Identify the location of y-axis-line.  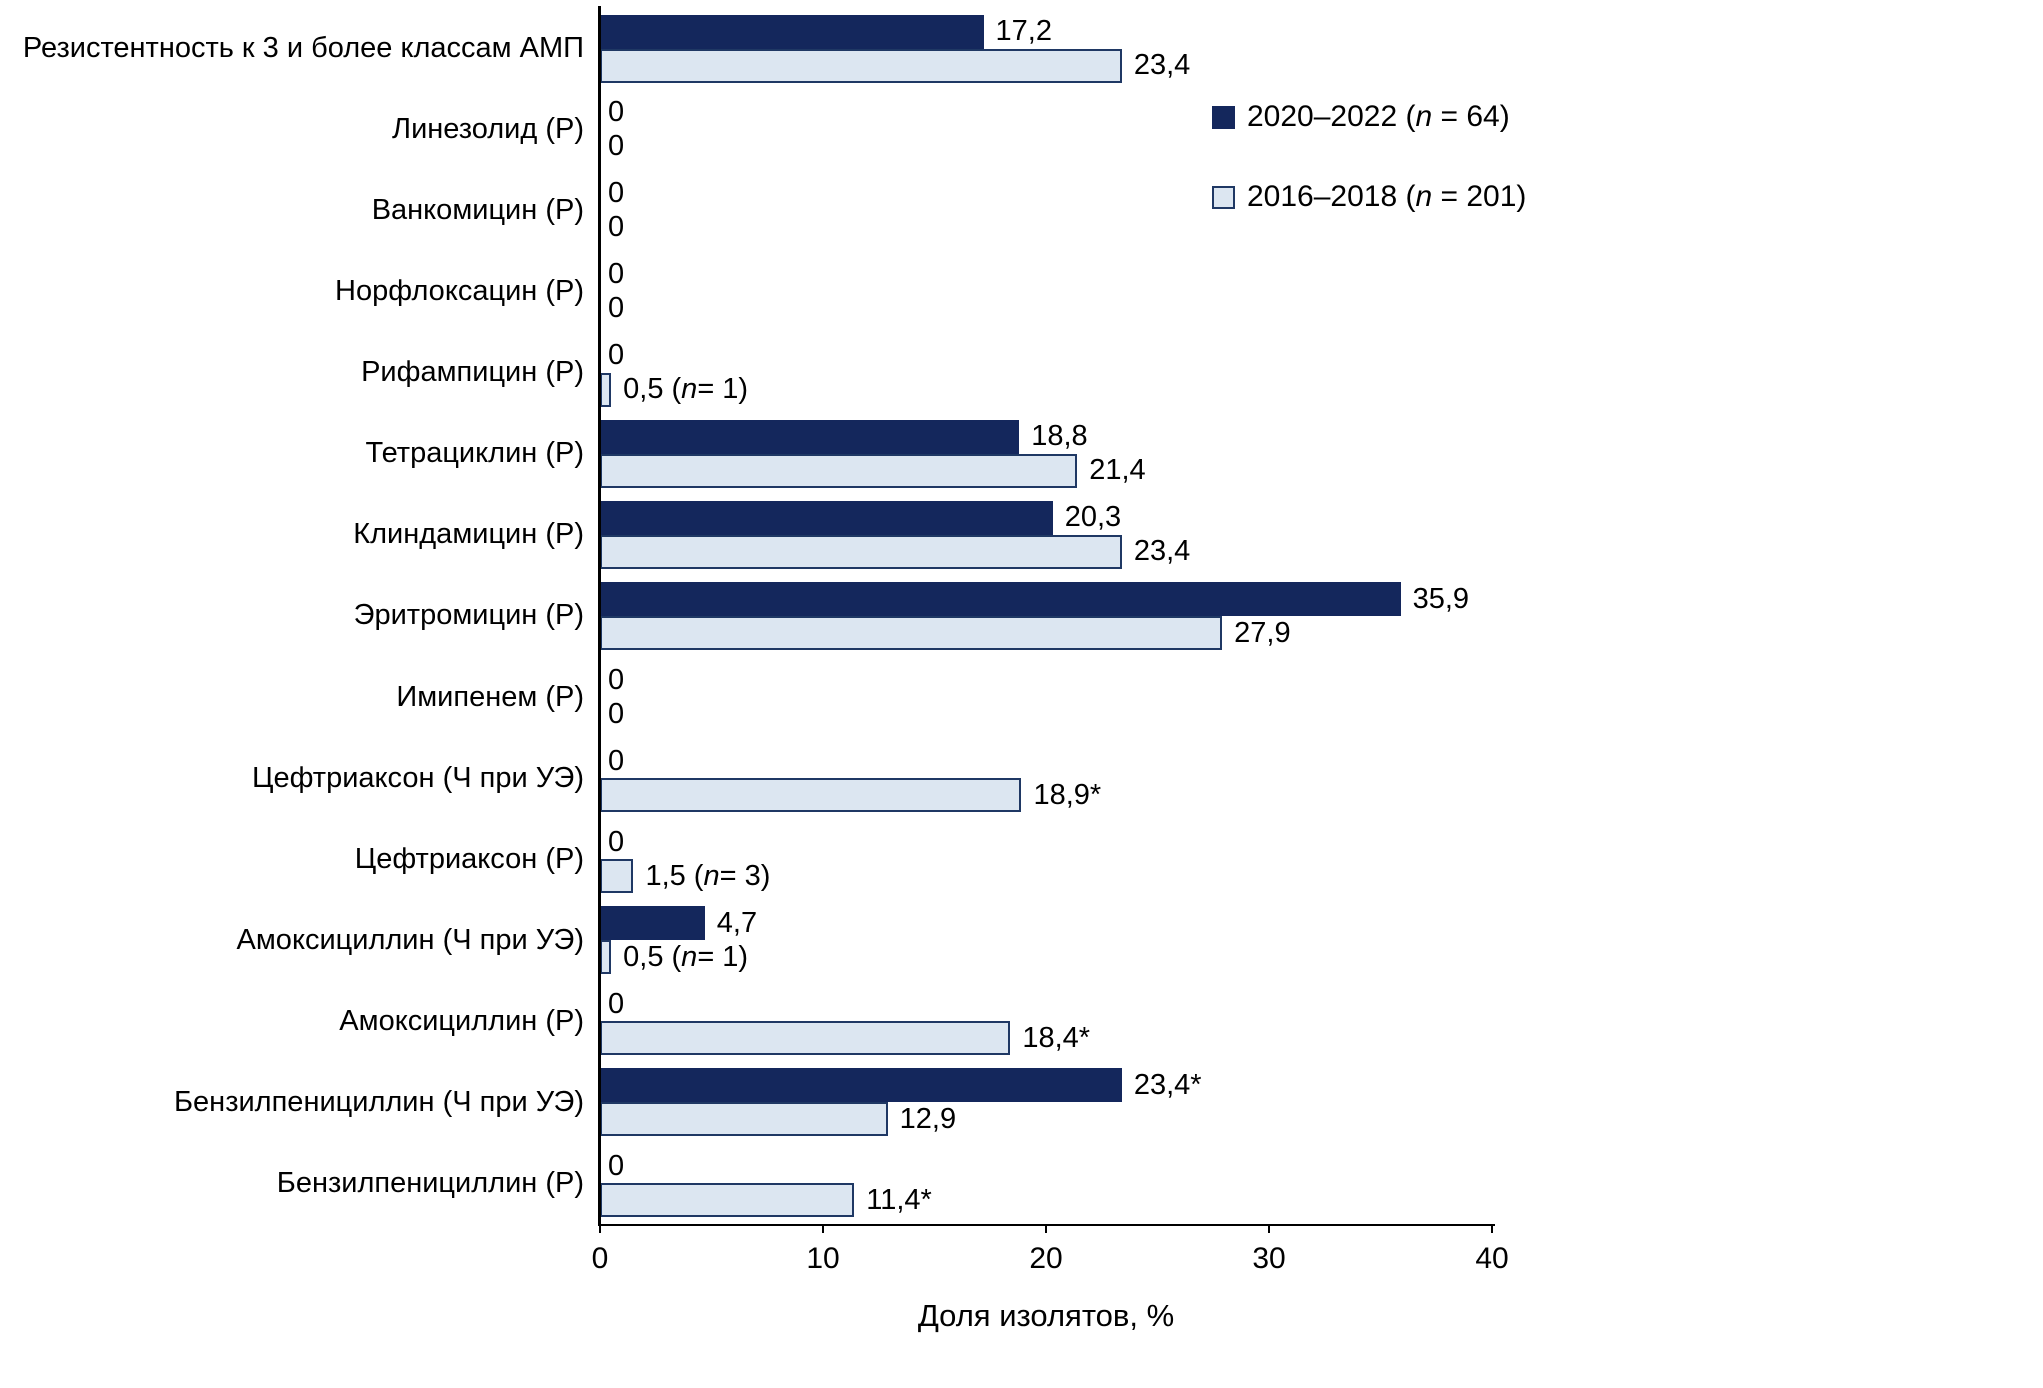
(599, 616).